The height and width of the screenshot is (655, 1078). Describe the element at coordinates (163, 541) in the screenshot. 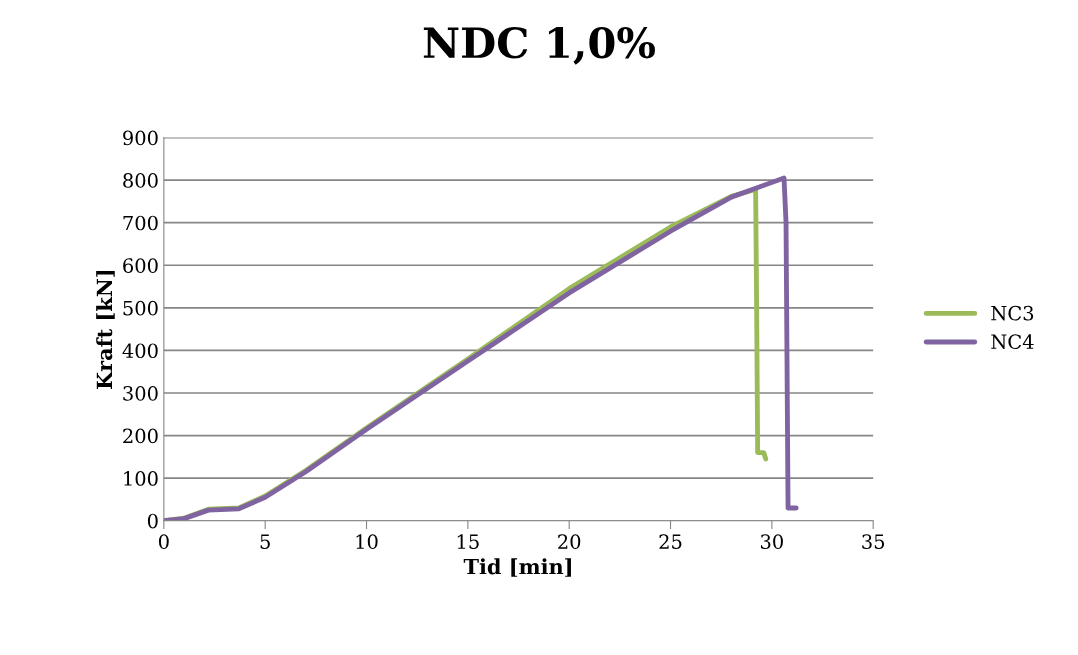

I see `x-tick-label: 0` at that location.